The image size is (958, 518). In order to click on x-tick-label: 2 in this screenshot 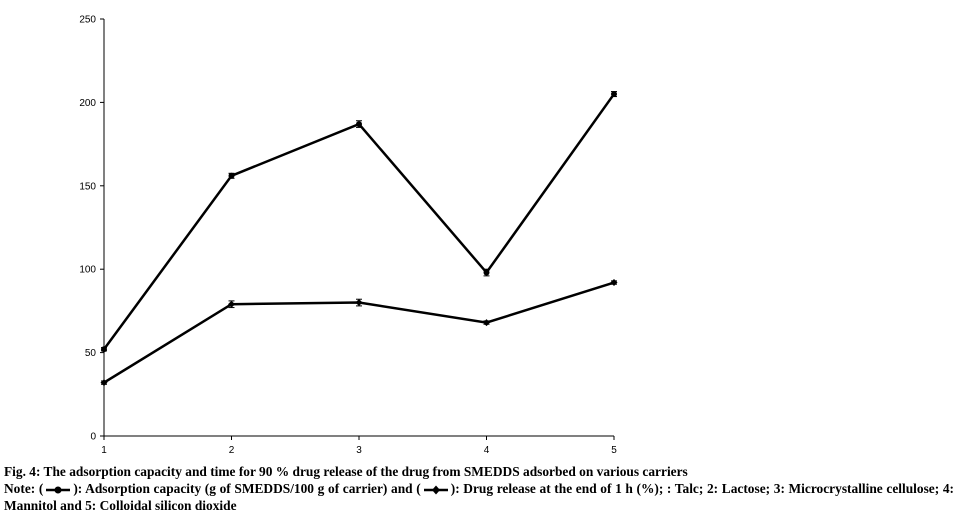, I will do `click(232, 450)`.